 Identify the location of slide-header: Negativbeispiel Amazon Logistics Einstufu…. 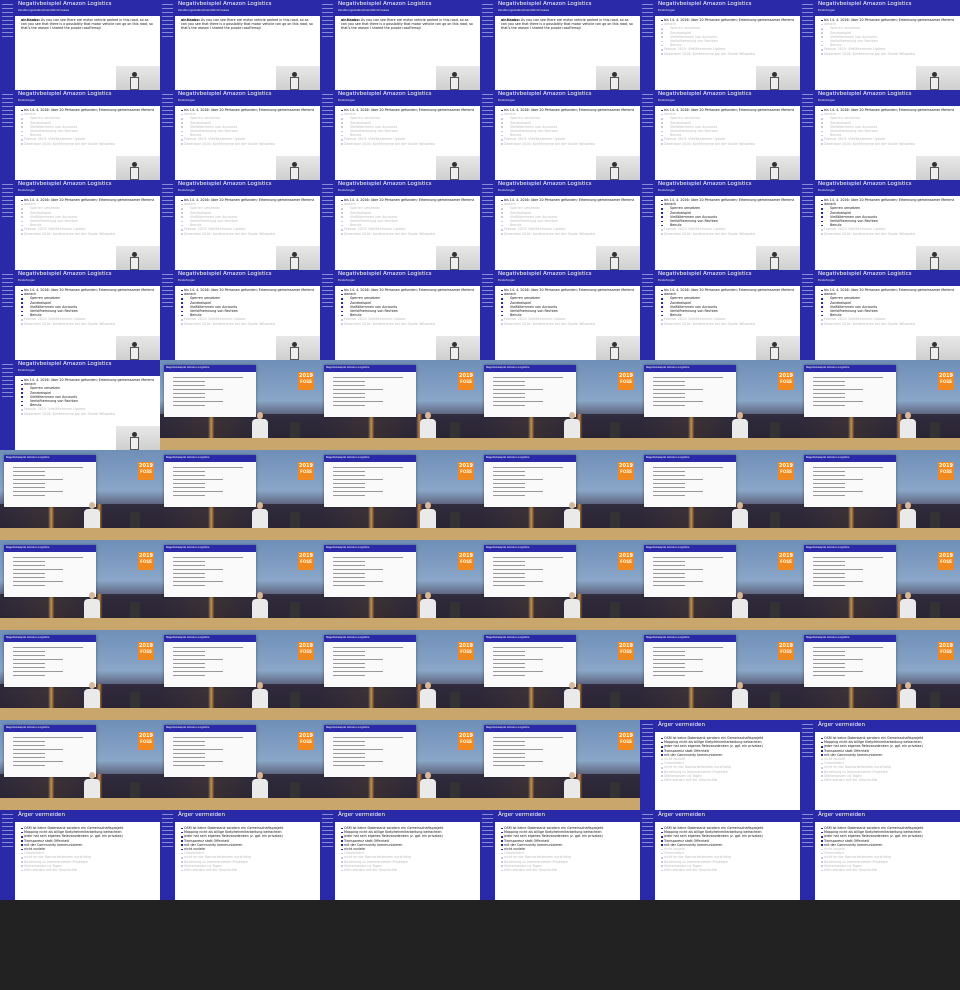
(247, 188).